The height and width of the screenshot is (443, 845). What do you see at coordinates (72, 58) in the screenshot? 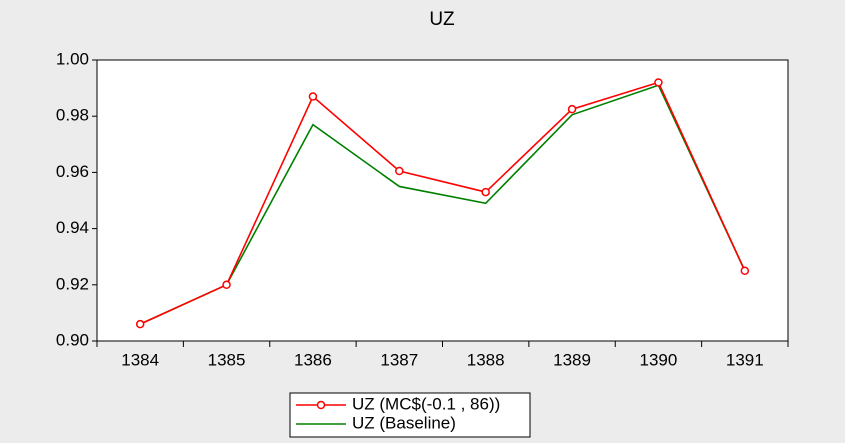
I see `y-tick-label: 1.00` at bounding box center [72, 58].